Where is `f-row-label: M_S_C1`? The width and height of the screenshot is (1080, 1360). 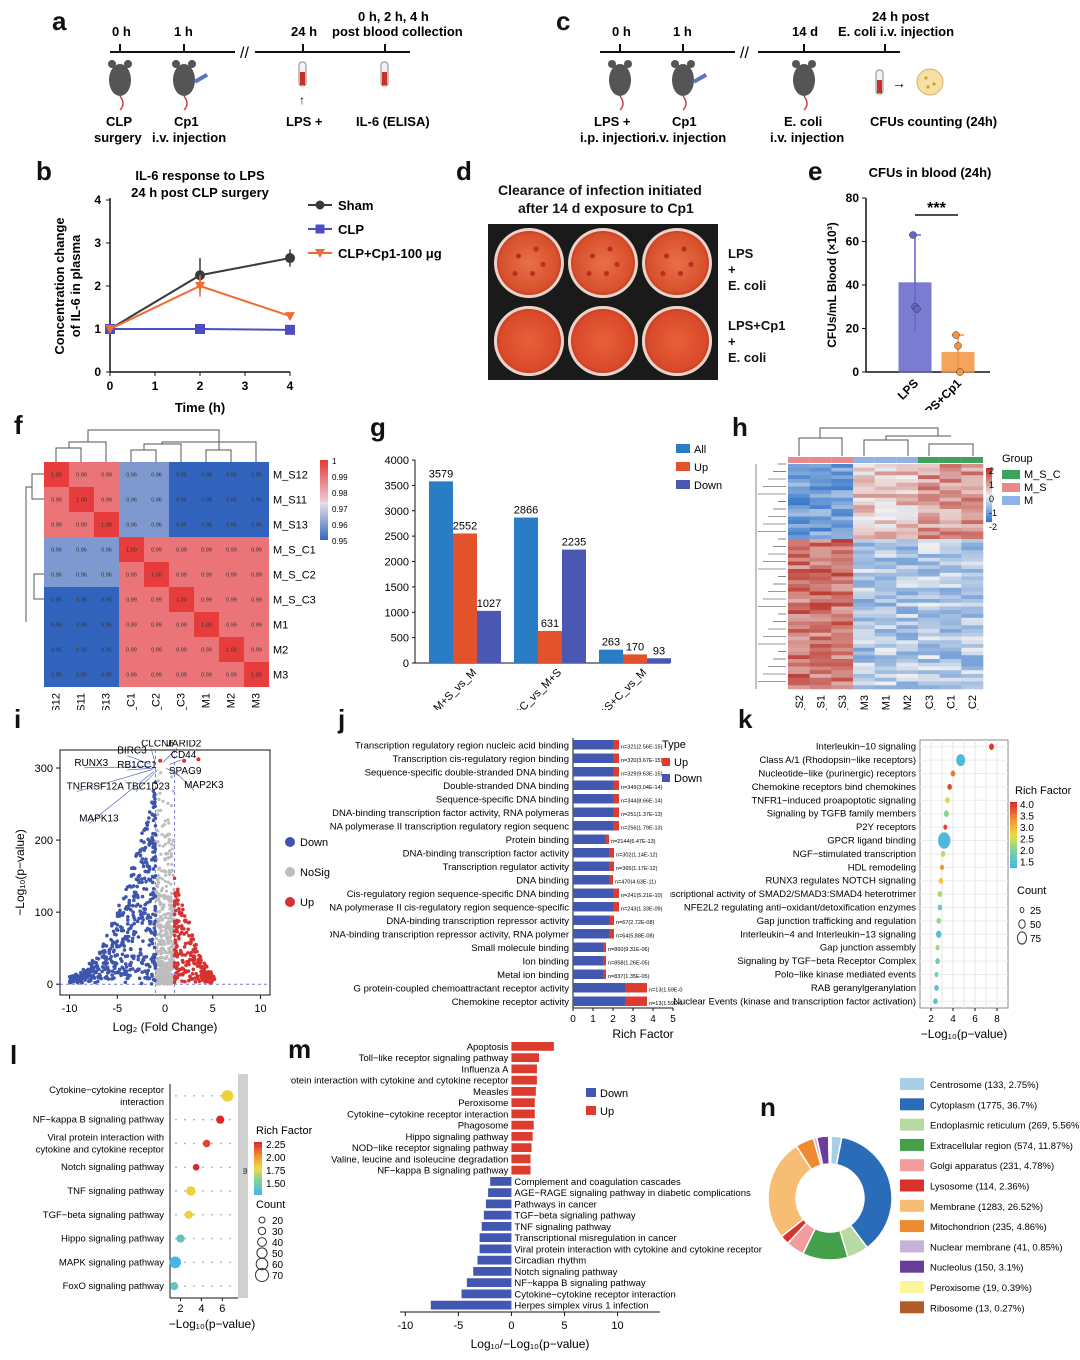
f-row-label: M_S_C1 is located at coordinates (294, 551).